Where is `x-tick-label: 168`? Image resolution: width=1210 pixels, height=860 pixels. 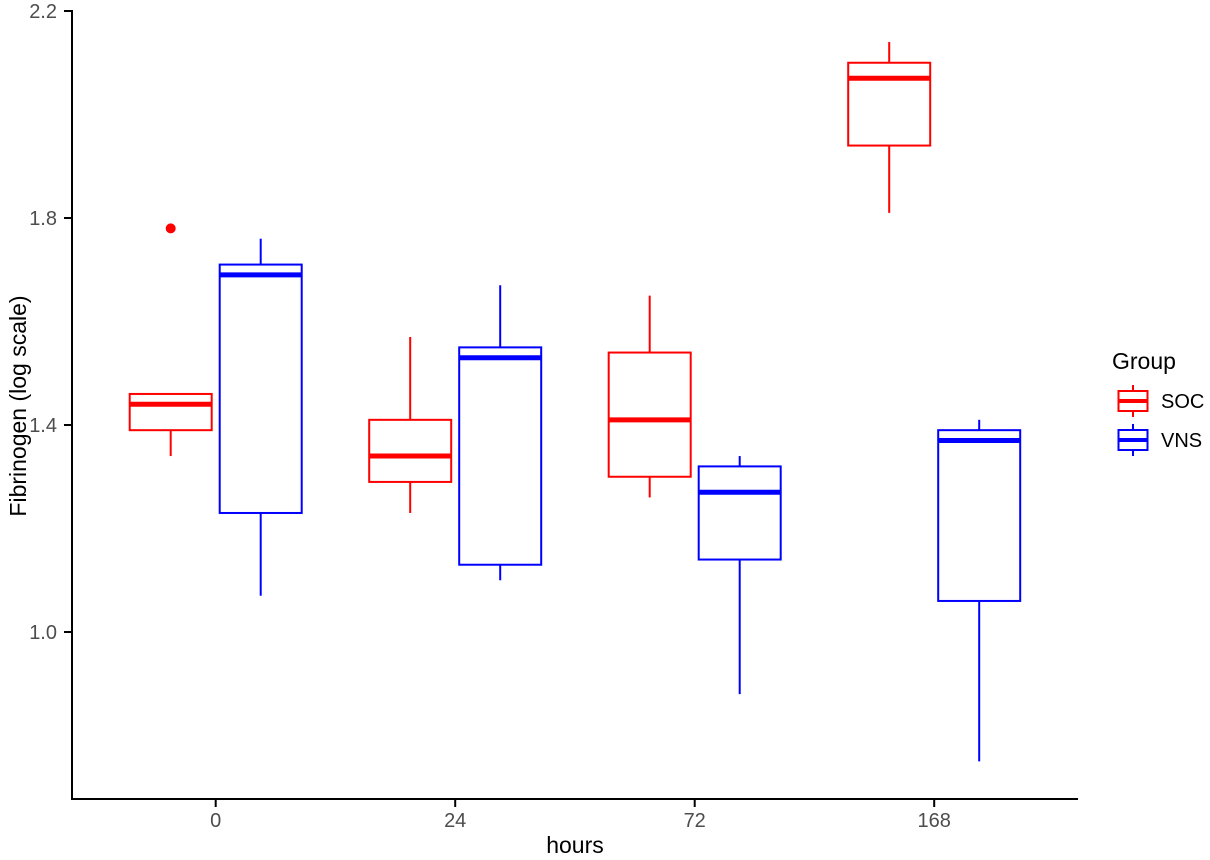 x-tick-label: 168 is located at coordinates (934, 821).